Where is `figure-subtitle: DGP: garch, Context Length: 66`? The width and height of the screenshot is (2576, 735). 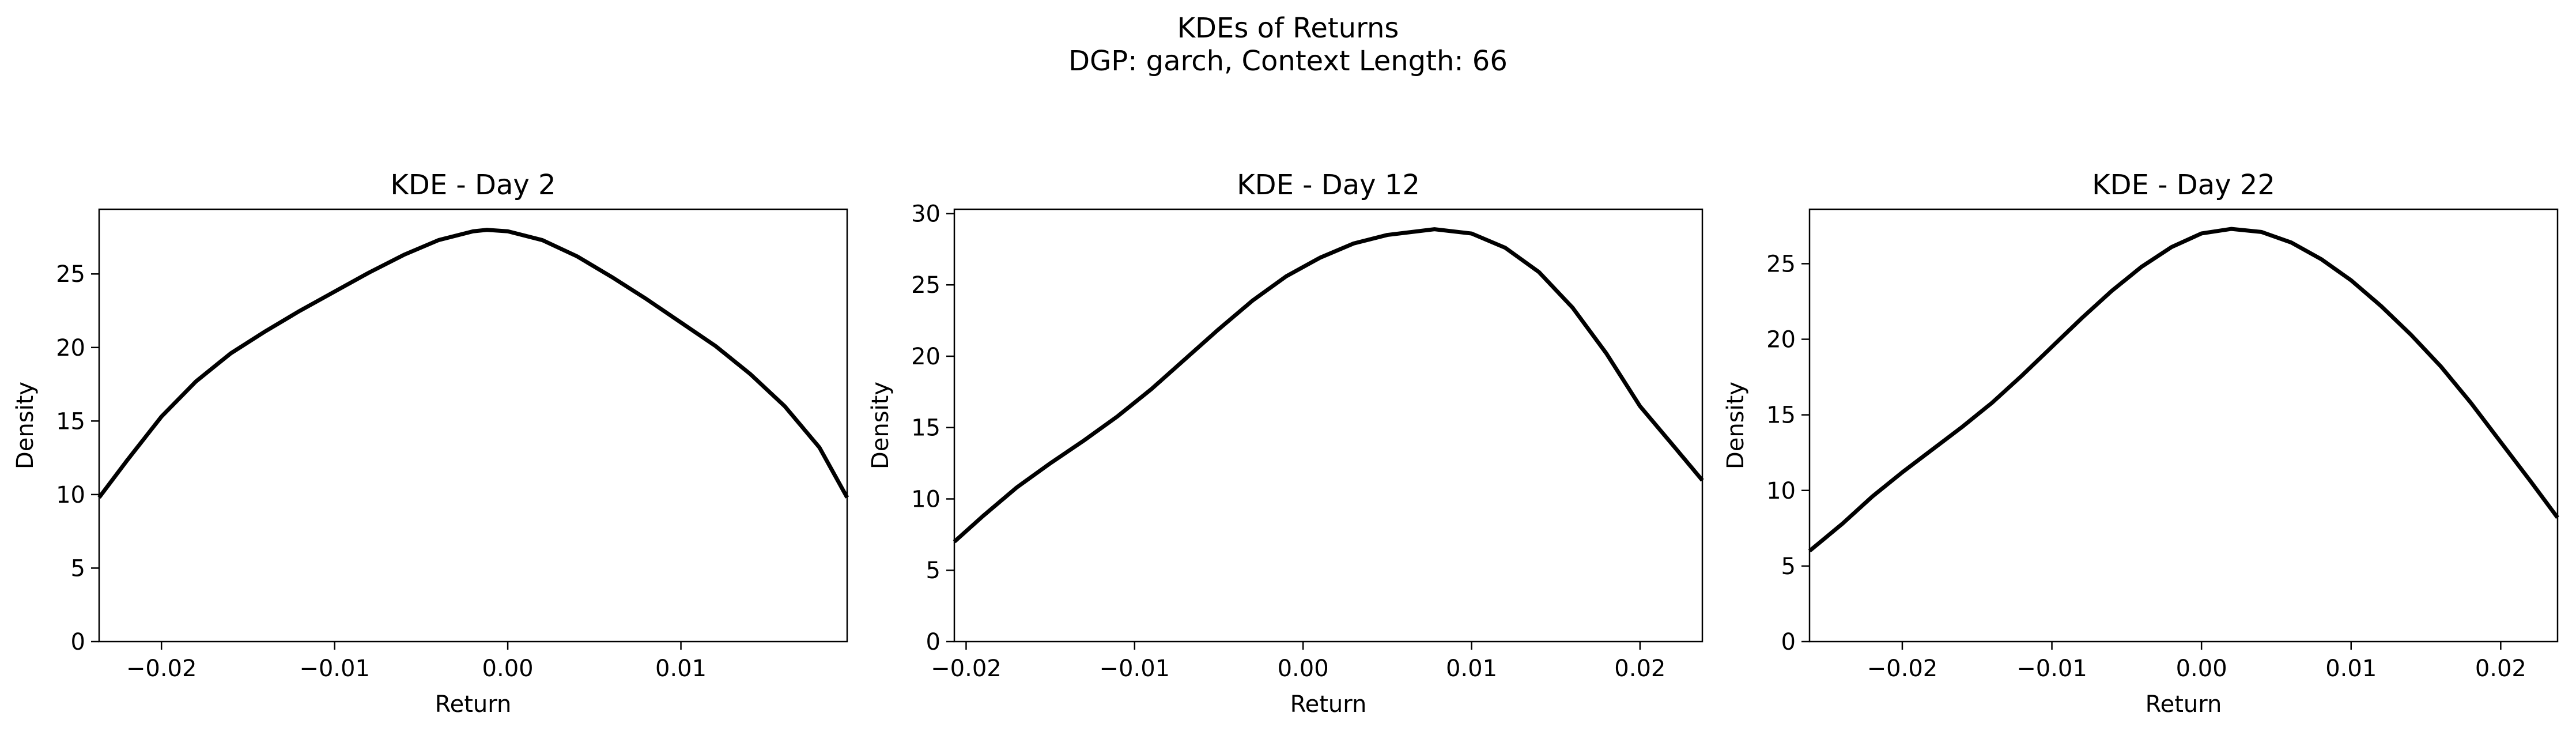
figure-subtitle: DGP: garch, Context Length: 66 is located at coordinates (1288, 61).